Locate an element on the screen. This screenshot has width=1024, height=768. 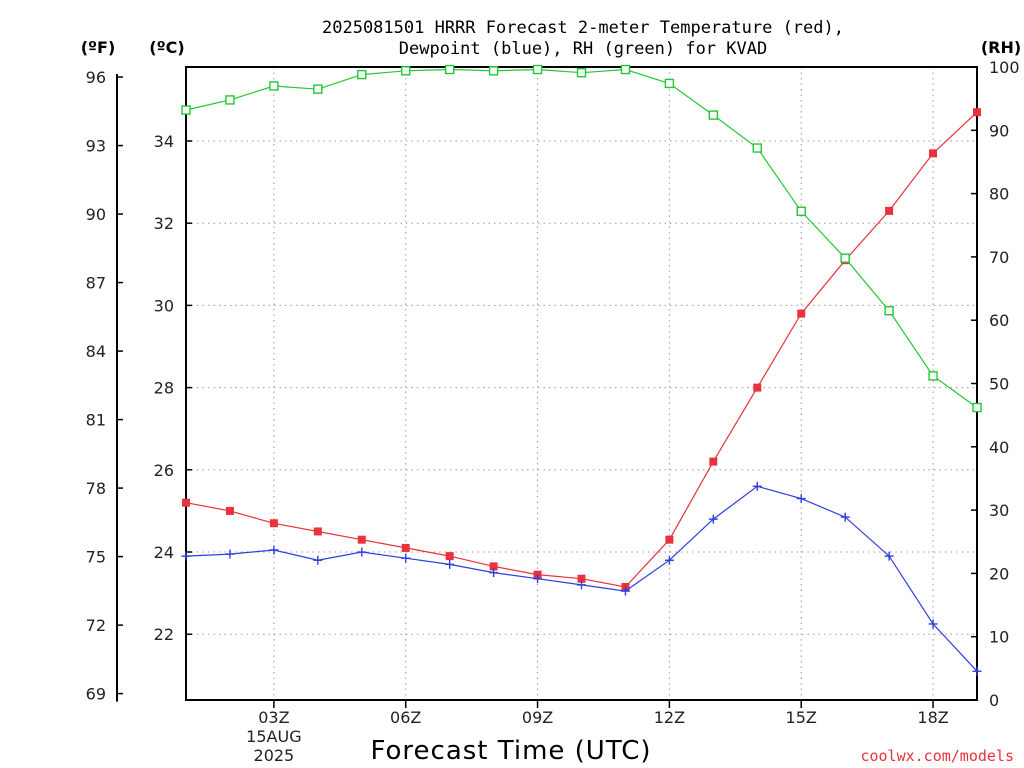
c-tick-label: 30 is located at coordinates (164, 305).